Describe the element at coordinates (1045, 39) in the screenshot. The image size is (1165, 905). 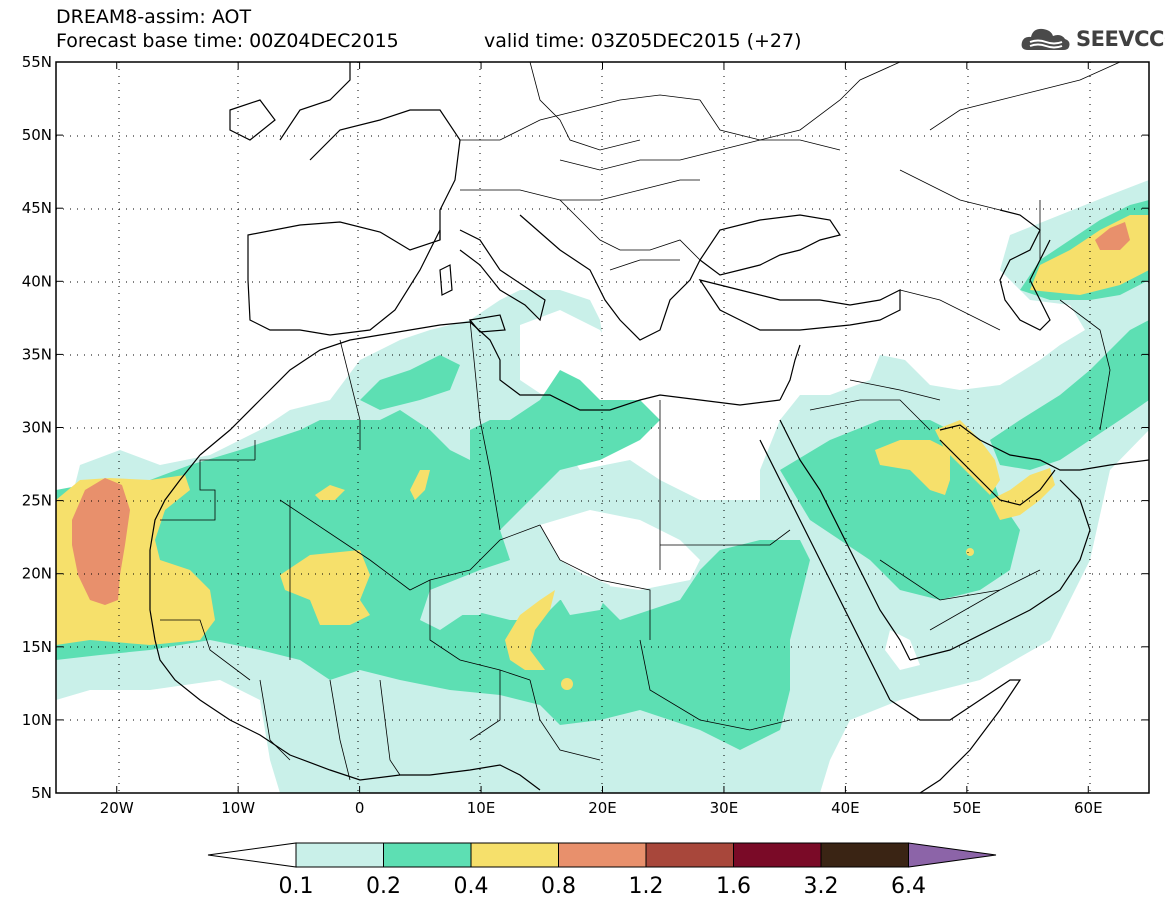
I see `cloud-icon` at that location.